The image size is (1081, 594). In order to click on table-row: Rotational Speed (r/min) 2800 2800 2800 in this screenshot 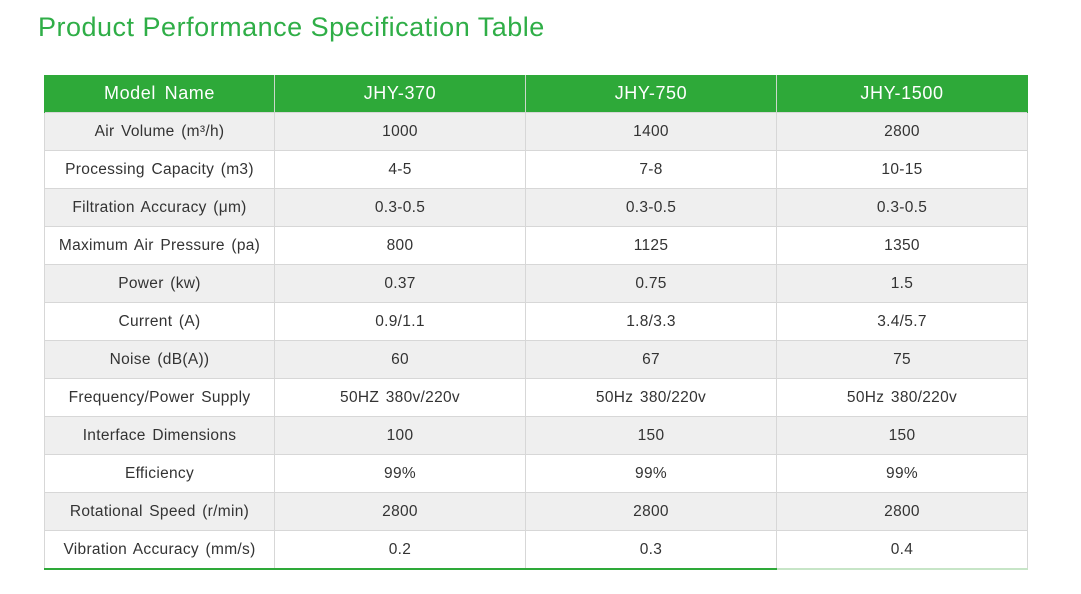, I will do `click(536, 511)`.